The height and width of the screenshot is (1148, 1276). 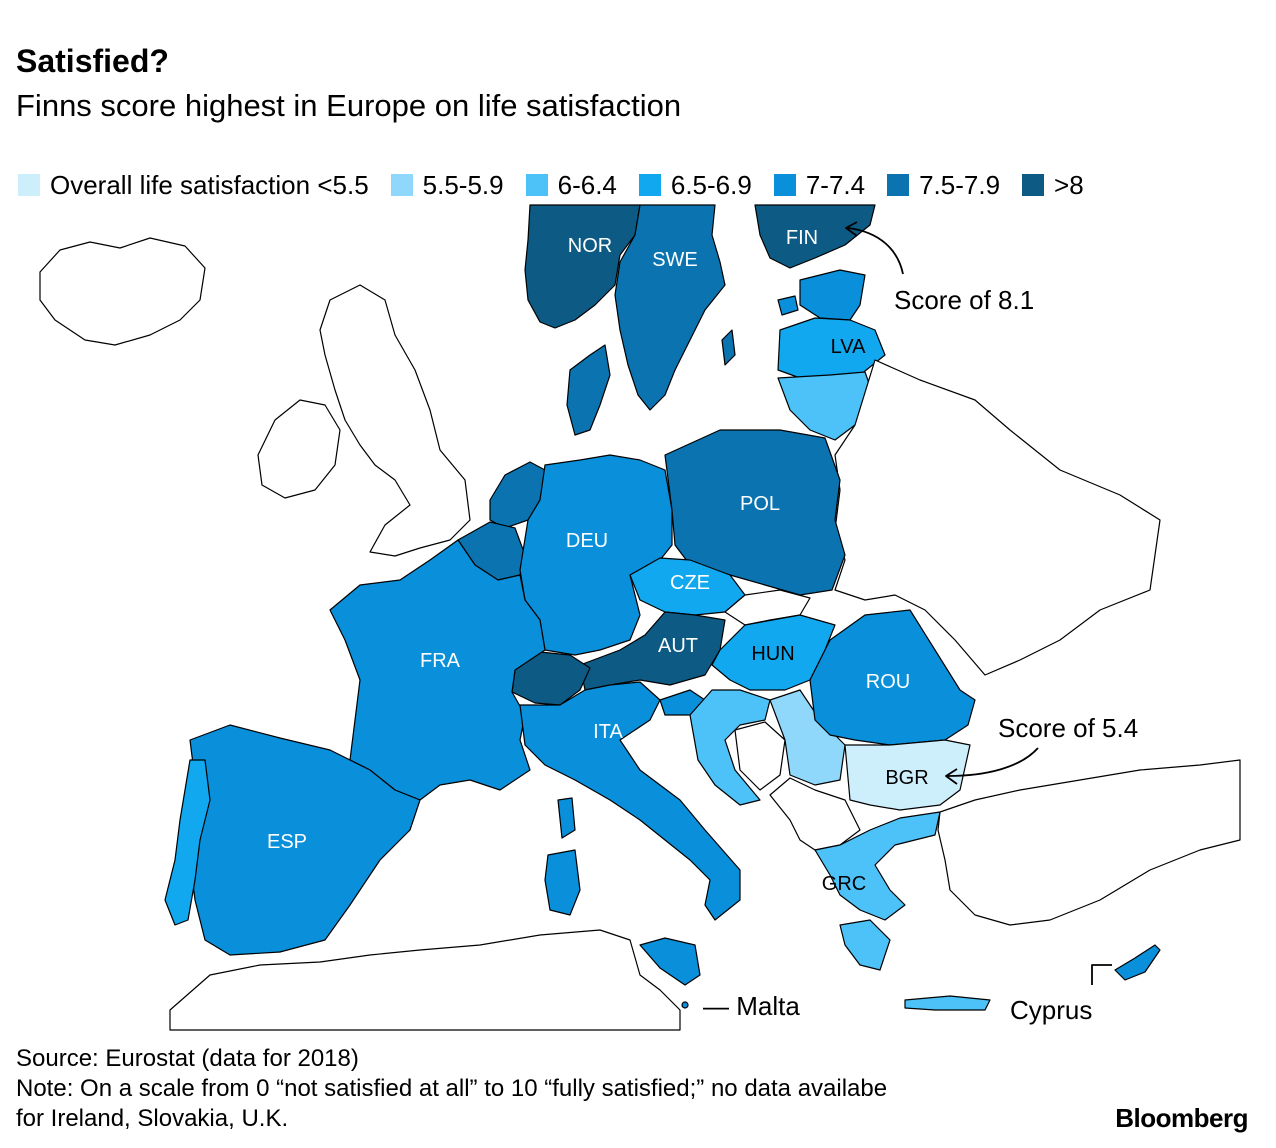 What do you see at coordinates (1051, 1010) in the screenshot?
I see `annotation-cyprus: Cyprus` at bounding box center [1051, 1010].